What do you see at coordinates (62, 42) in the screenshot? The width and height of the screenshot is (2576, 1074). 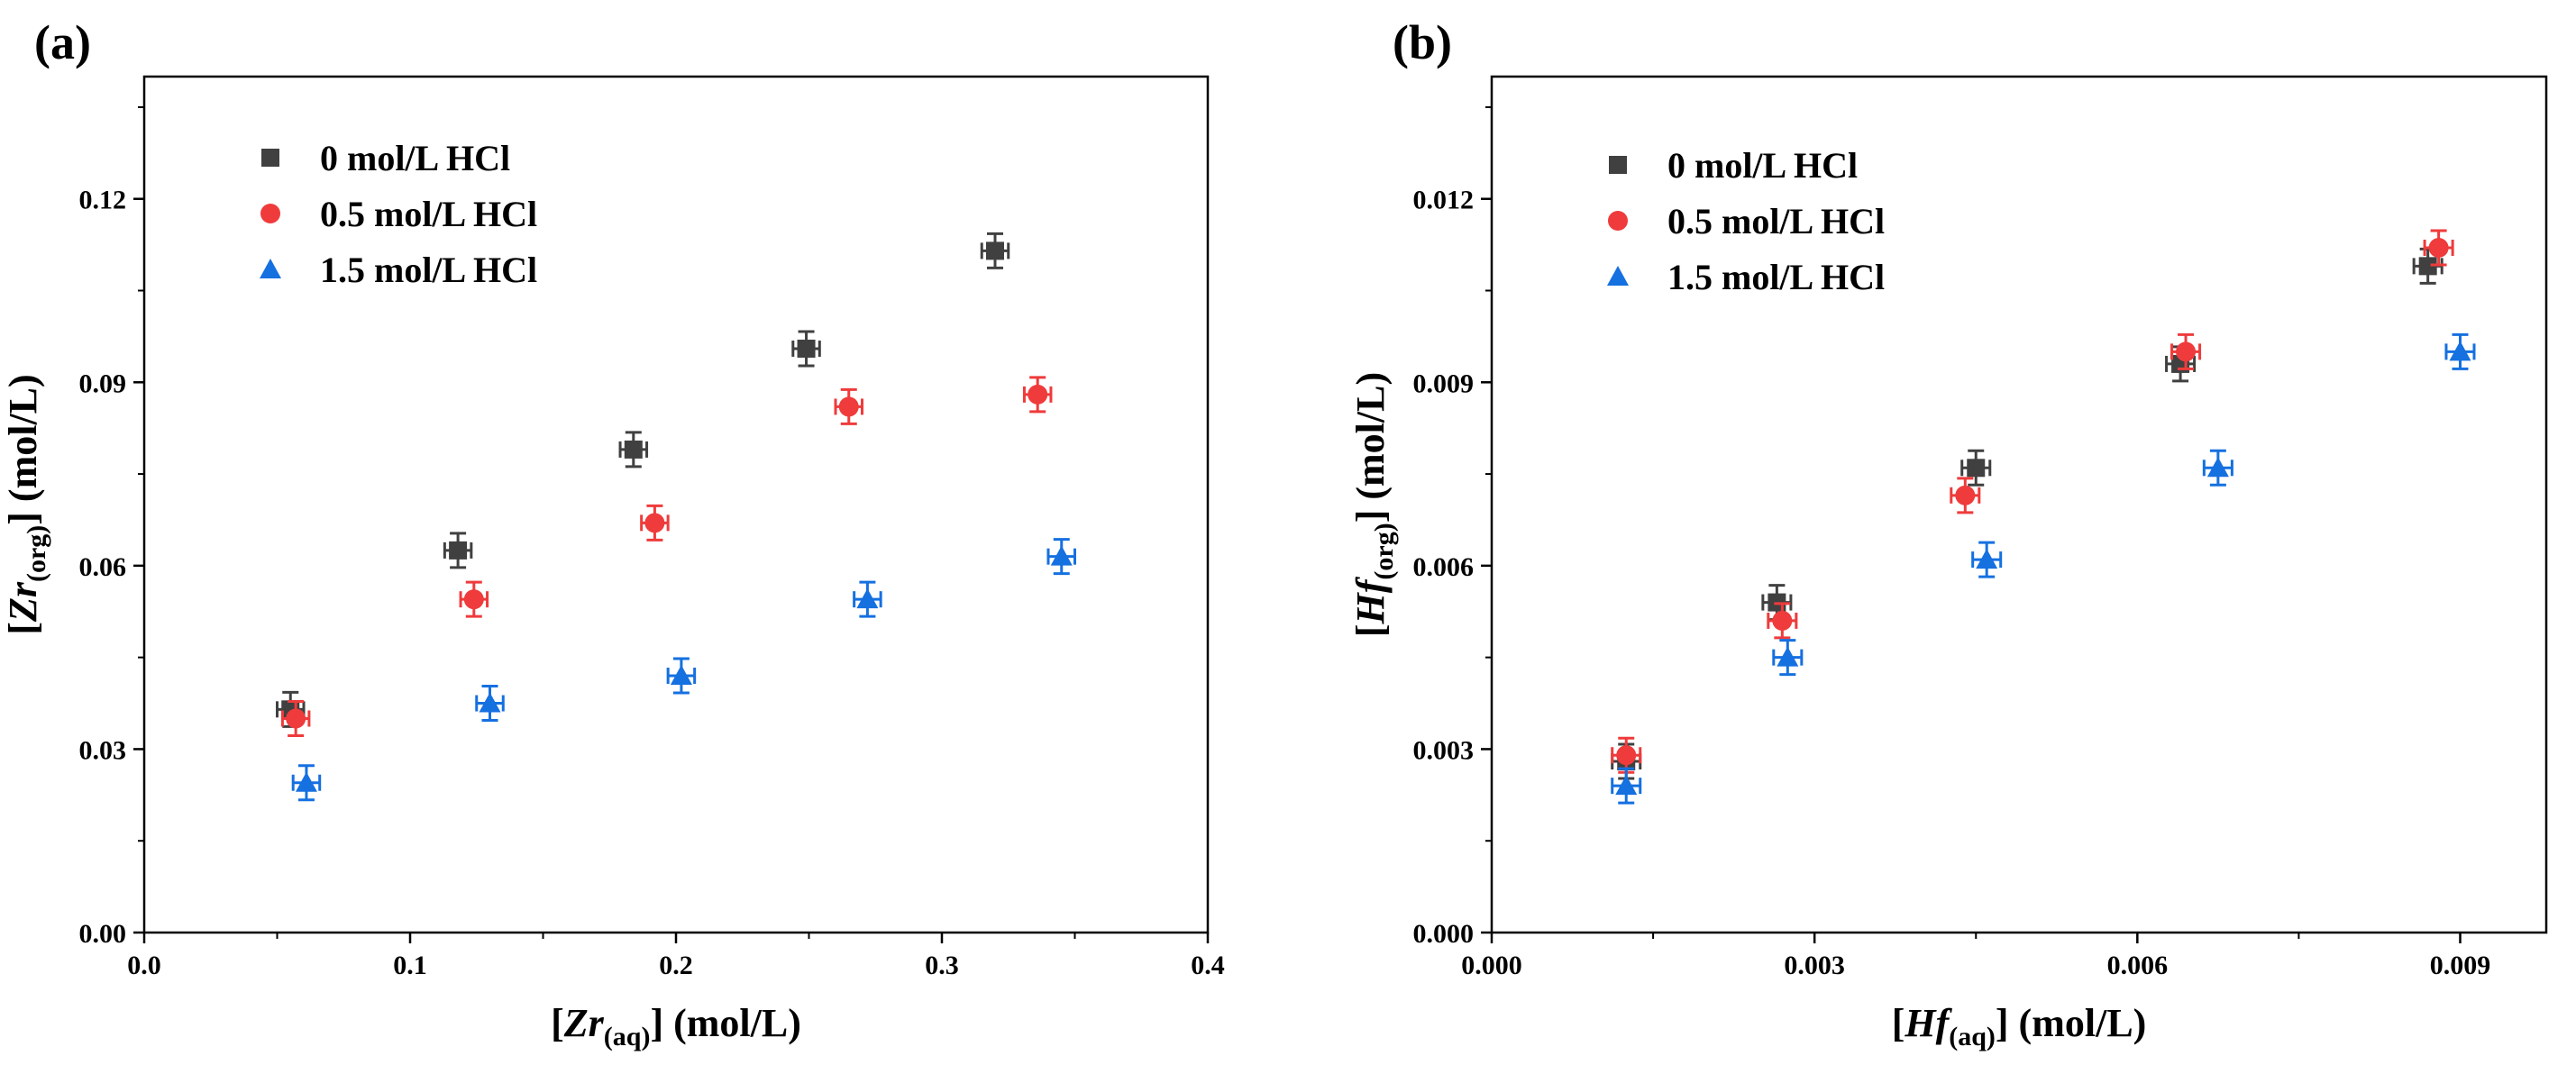 I see `panel-label: (a)` at bounding box center [62, 42].